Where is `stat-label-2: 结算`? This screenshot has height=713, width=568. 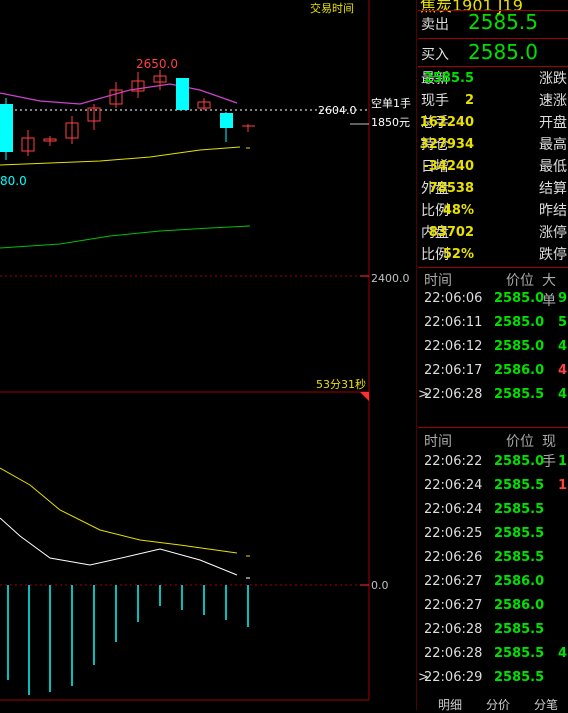 stat-label-2: 结算 is located at coordinates (553, 189).